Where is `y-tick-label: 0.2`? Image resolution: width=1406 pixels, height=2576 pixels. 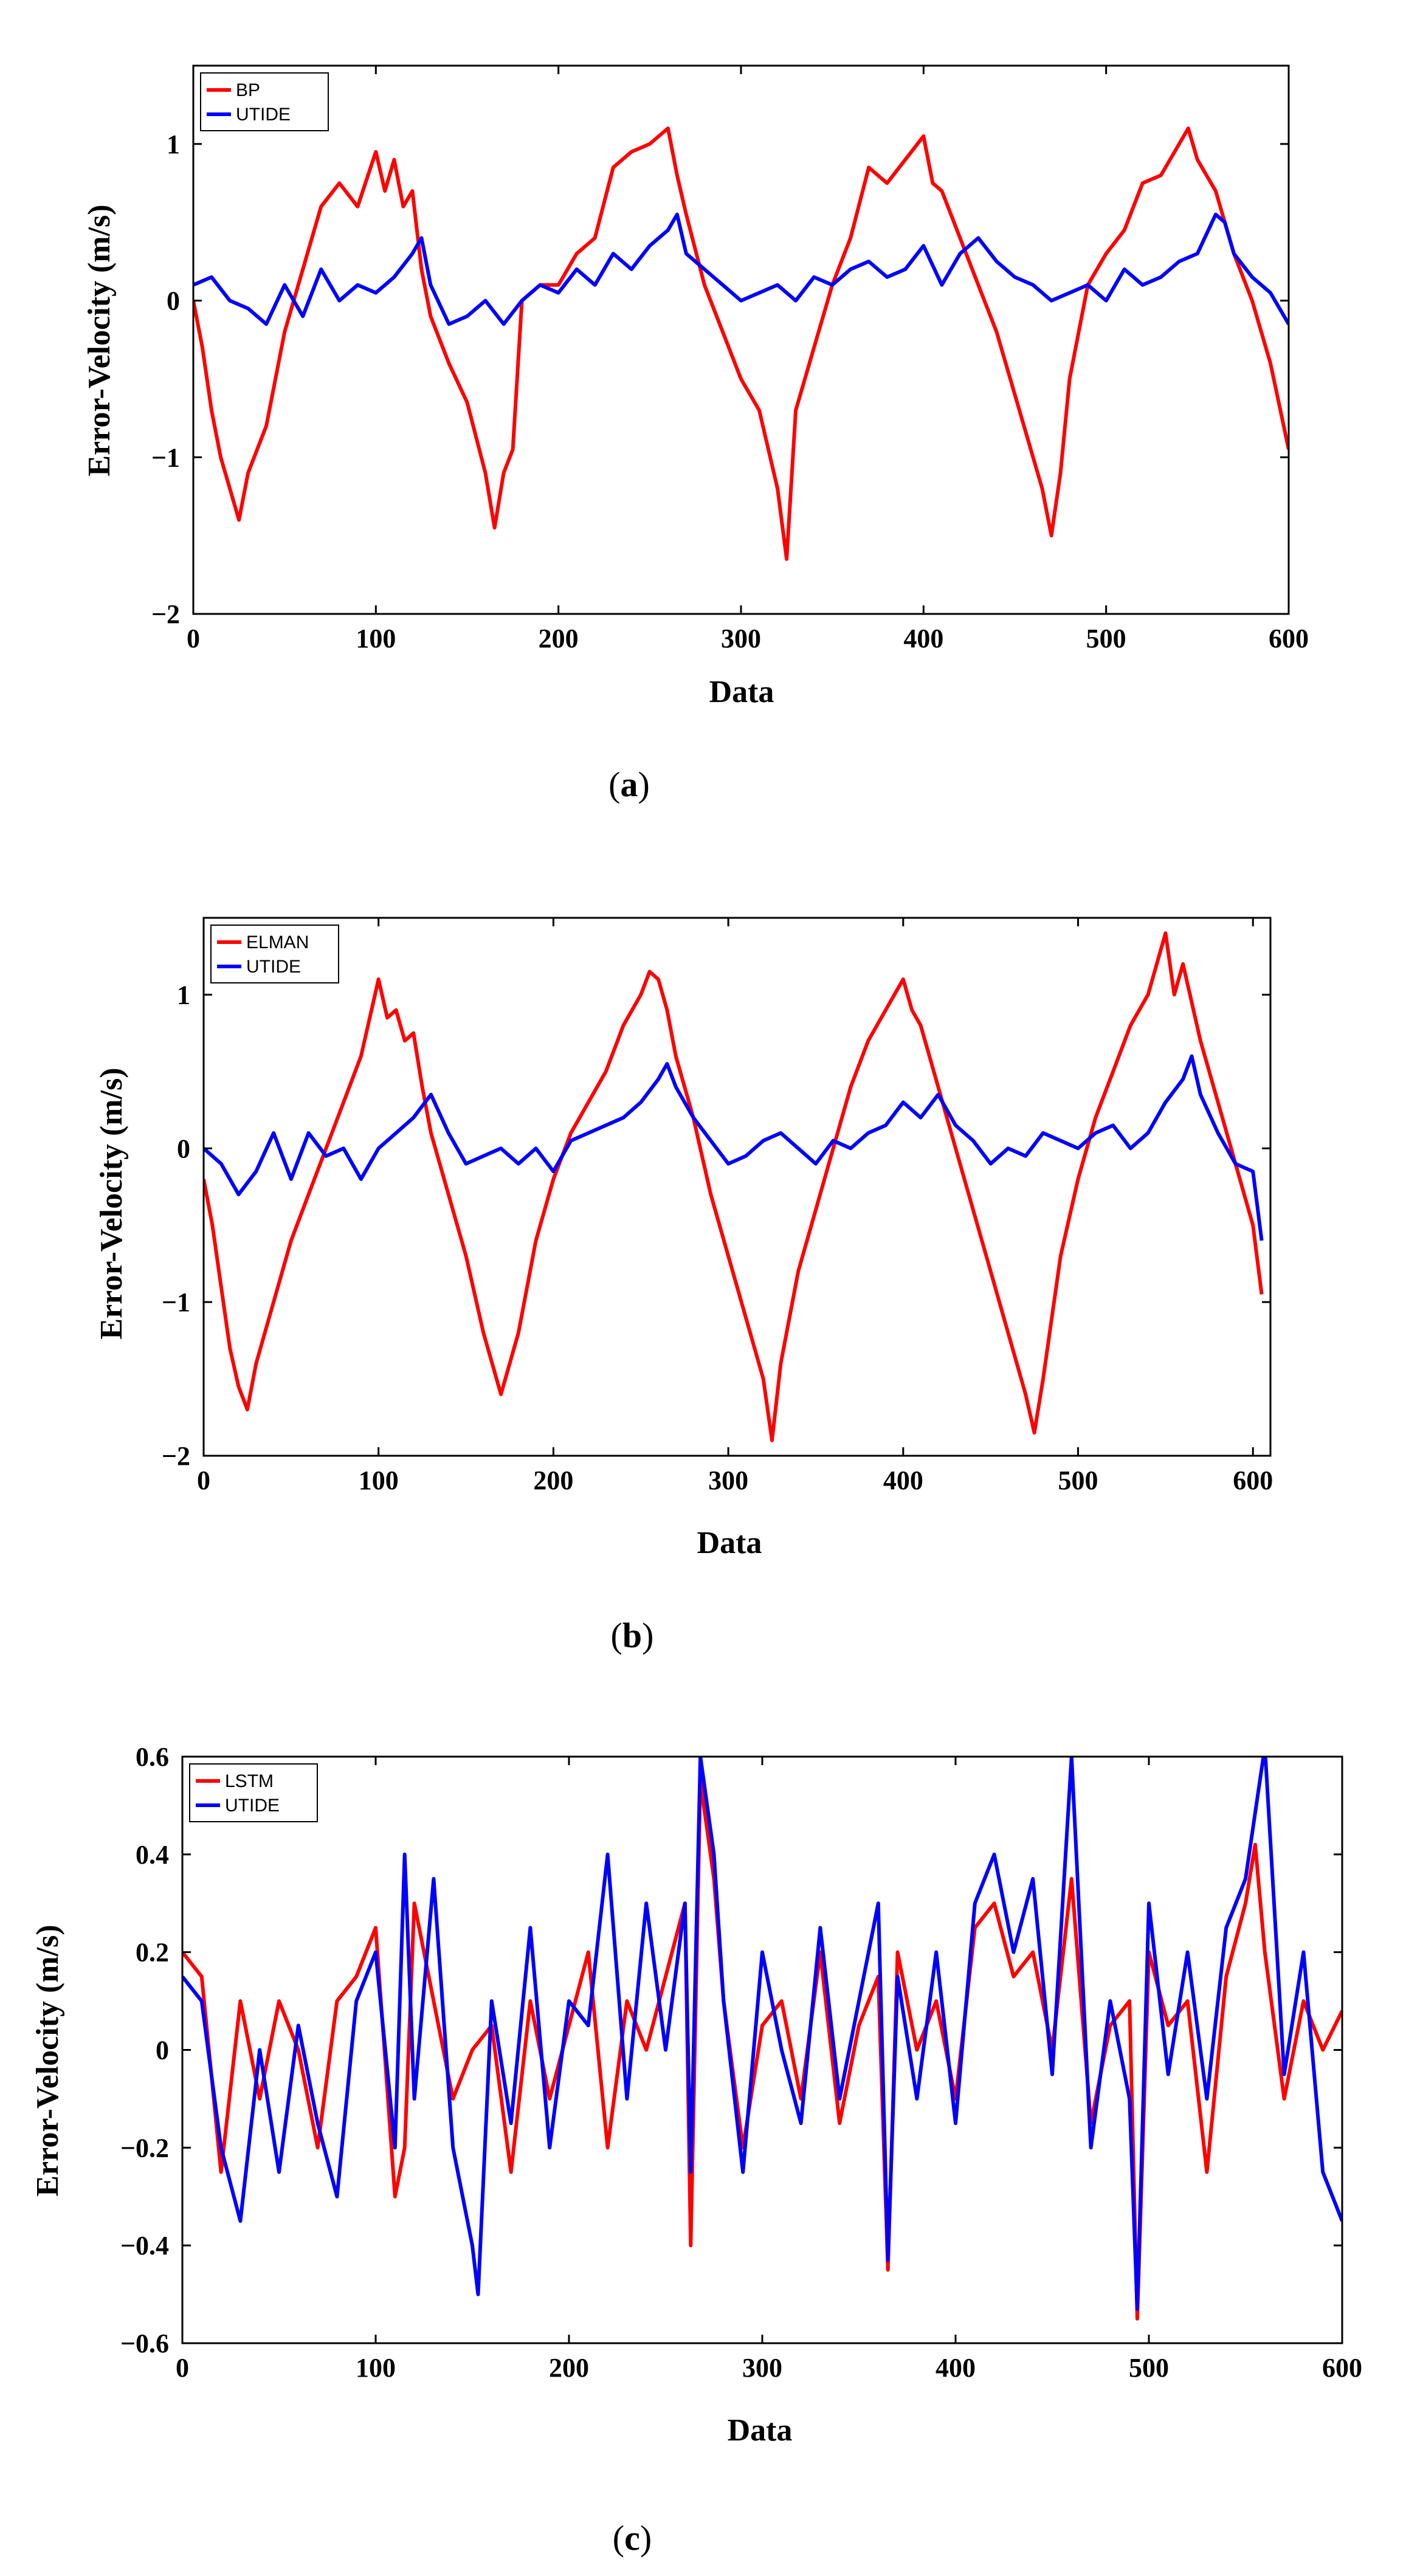
y-tick-label: 0.2 is located at coordinates (152, 1953).